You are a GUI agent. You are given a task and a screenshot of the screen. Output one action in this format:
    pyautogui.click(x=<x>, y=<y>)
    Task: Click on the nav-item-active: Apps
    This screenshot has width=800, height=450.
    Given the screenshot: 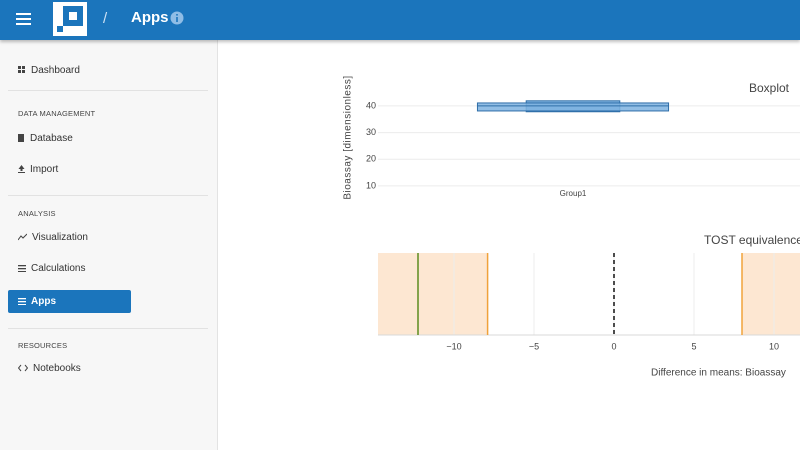 What is the action you would take?
    pyautogui.click(x=37, y=302)
    